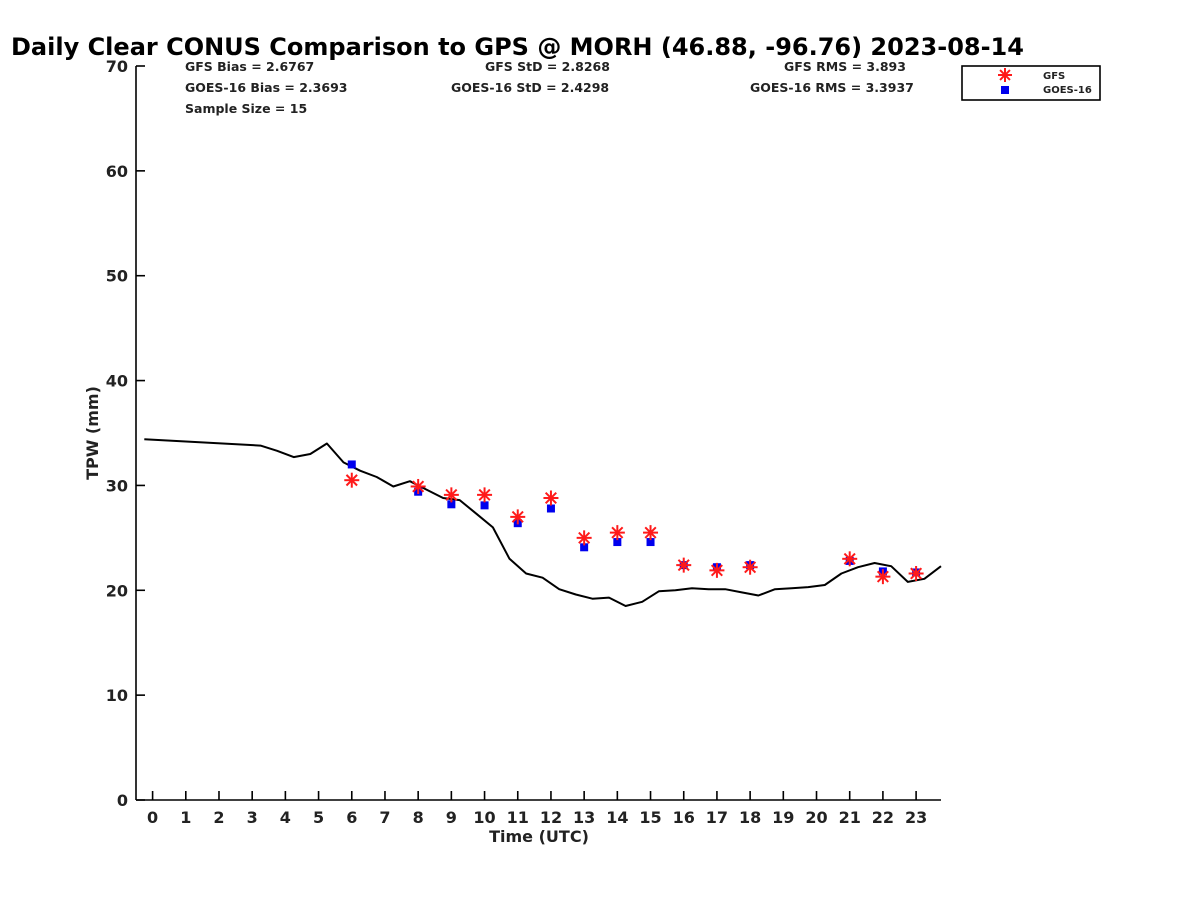 The width and height of the screenshot is (1200, 900). Describe the element at coordinates (1005, 90) in the screenshot. I see `legend-goes-marker` at that location.